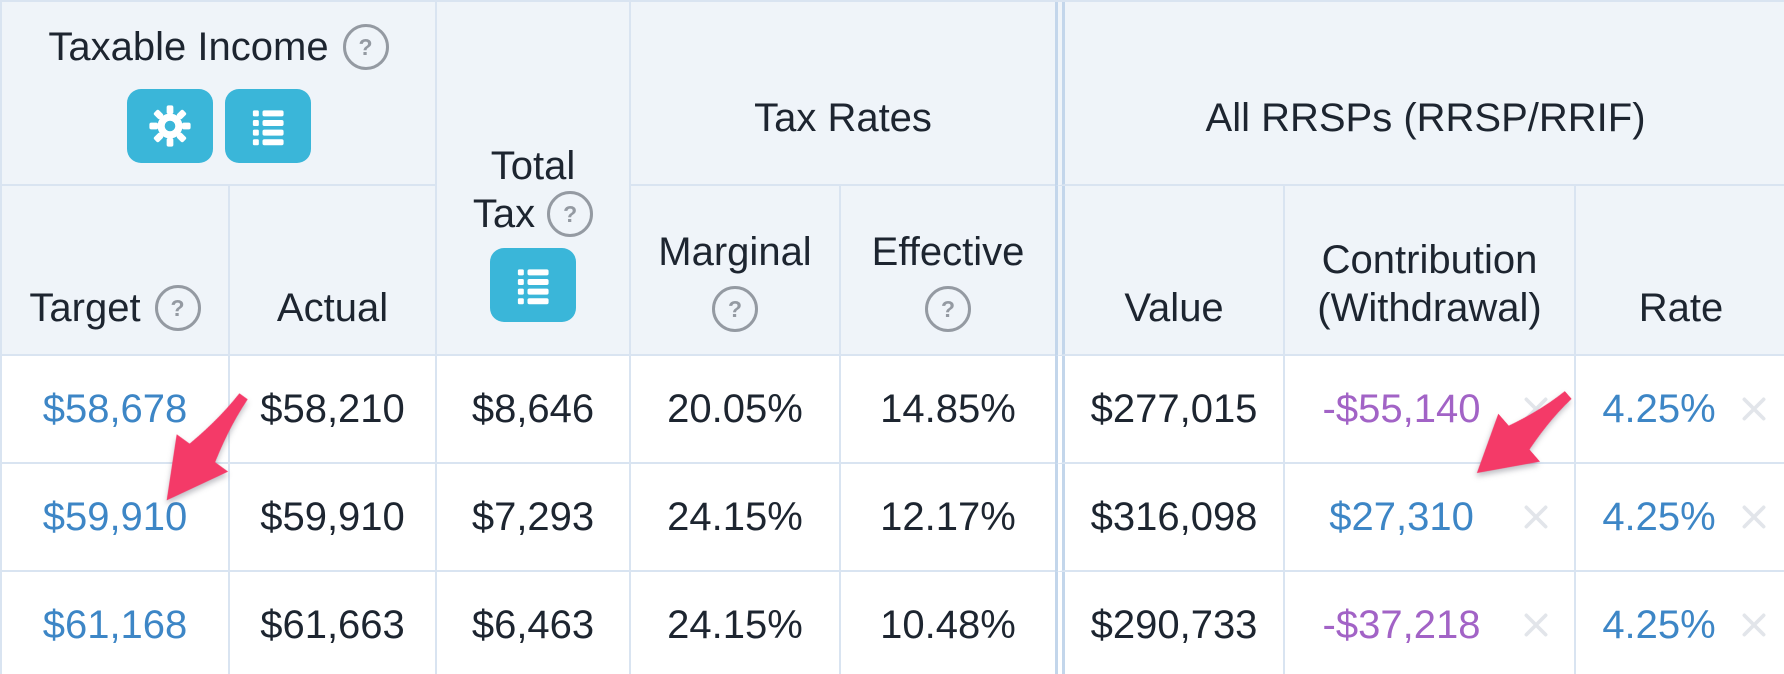 This screenshot has width=1784, height=674. I want to click on actual-label: Actual, so click(332, 308).